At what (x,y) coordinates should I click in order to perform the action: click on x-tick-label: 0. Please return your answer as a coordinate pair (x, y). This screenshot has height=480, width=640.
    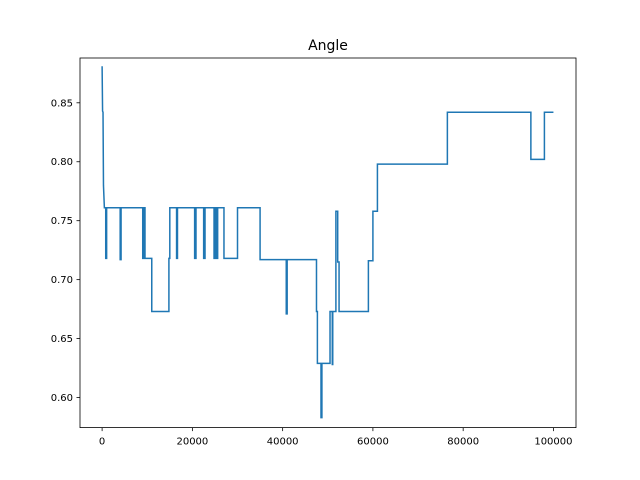
    Looking at the image, I should click on (102, 442).